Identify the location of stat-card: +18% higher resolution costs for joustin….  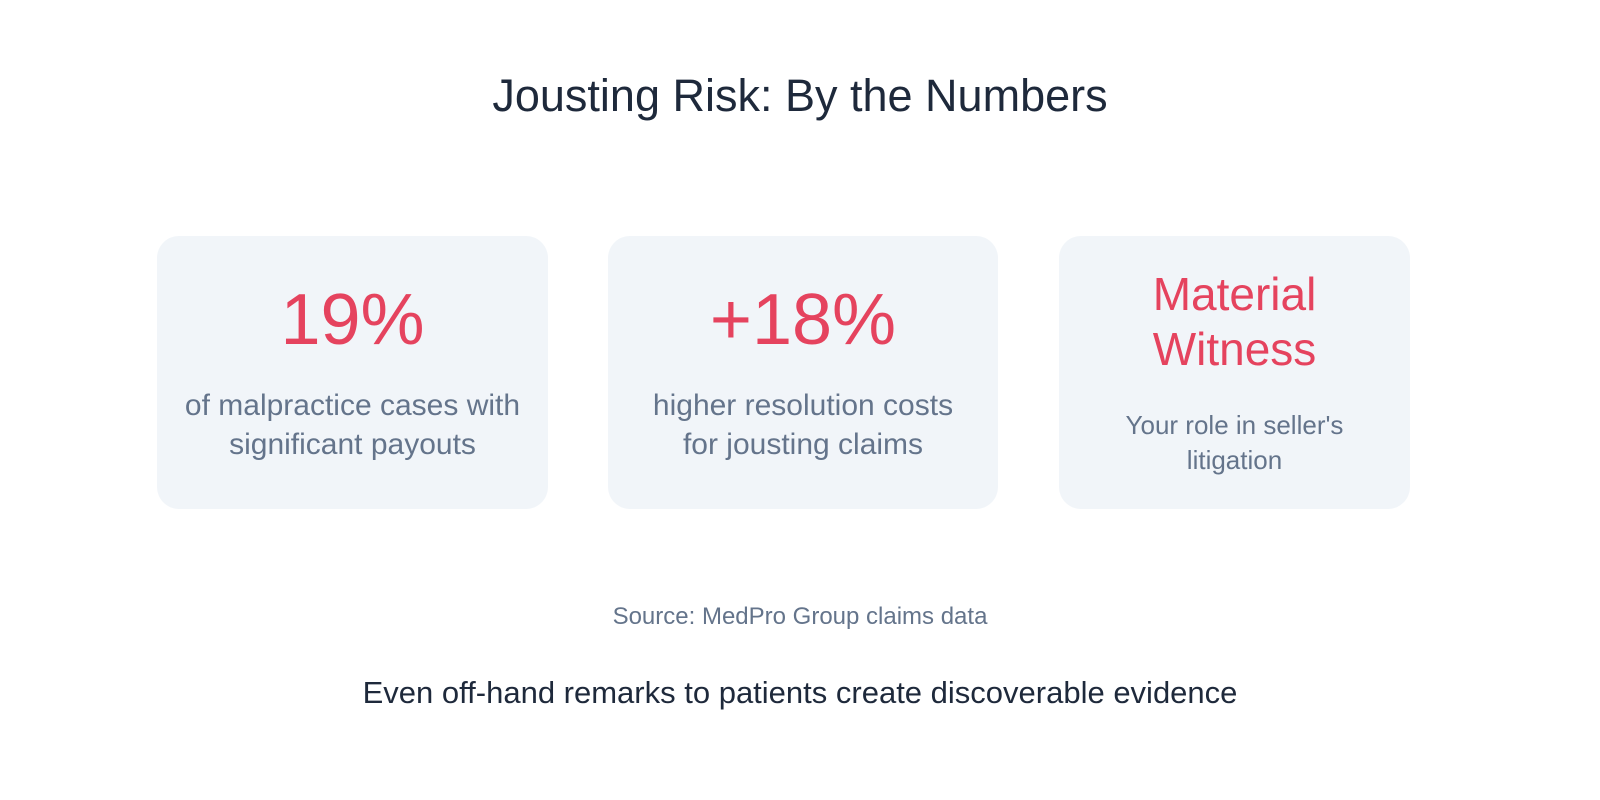
(803, 372).